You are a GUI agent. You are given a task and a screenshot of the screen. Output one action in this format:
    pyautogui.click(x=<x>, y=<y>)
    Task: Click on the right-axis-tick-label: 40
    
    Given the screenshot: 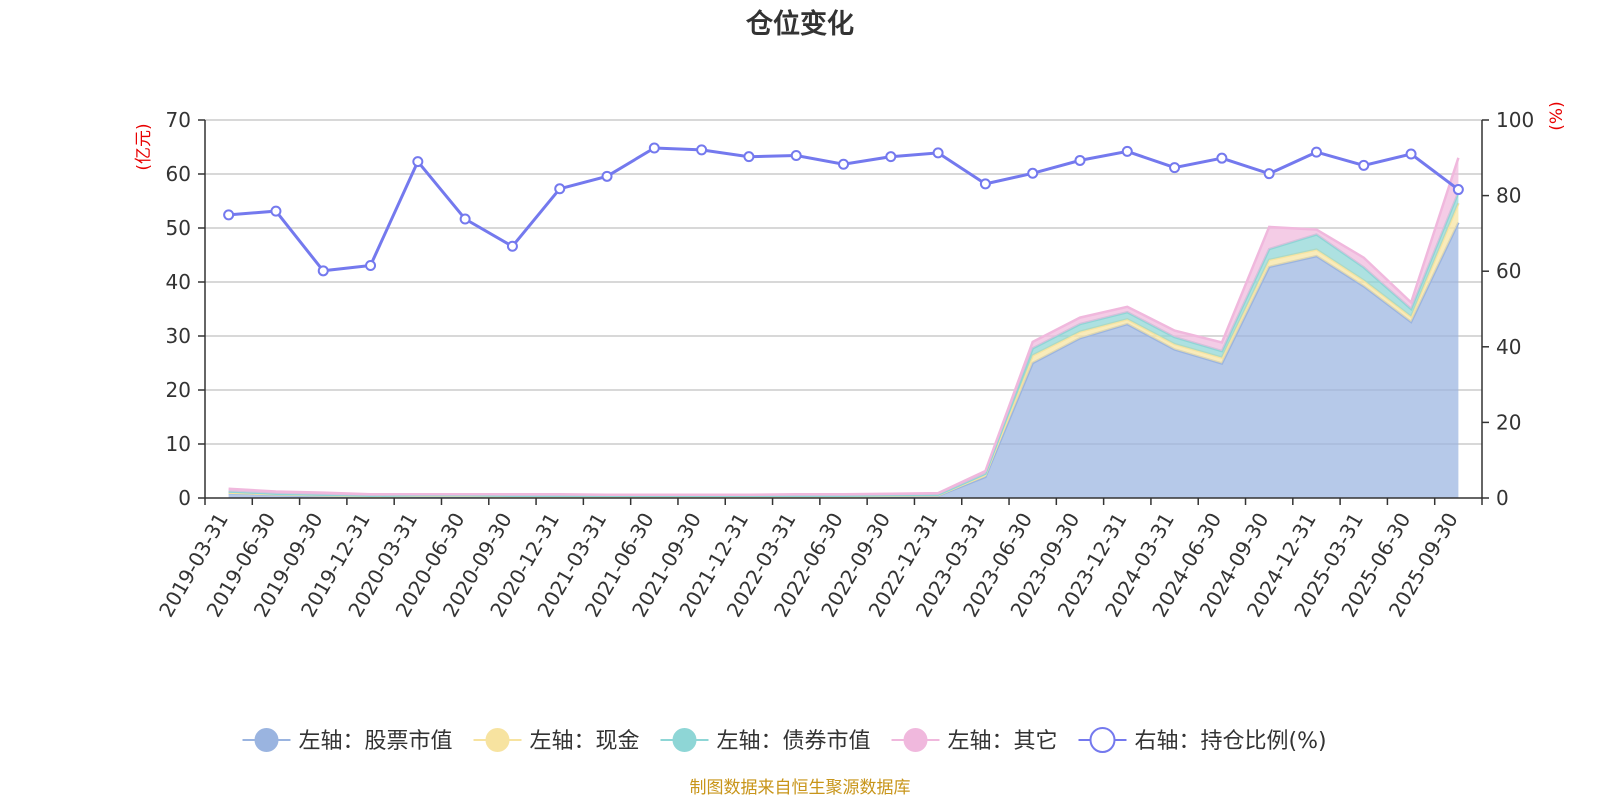 What is the action you would take?
    pyautogui.click(x=1508, y=347)
    